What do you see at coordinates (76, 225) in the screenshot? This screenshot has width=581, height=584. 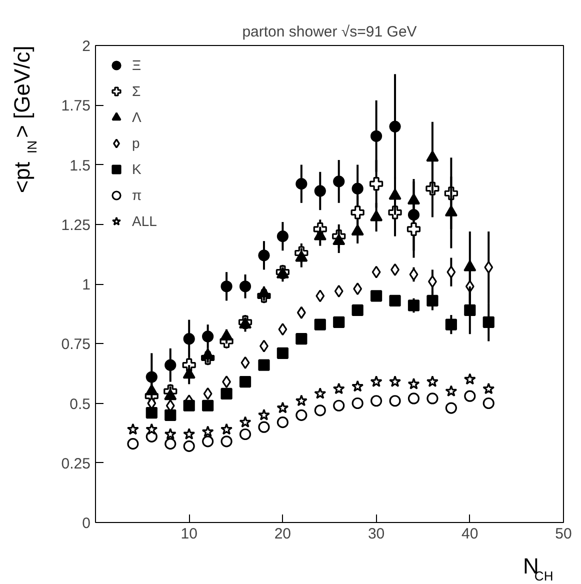 I see `y-tick-label: 1.25` at bounding box center [76, 225].